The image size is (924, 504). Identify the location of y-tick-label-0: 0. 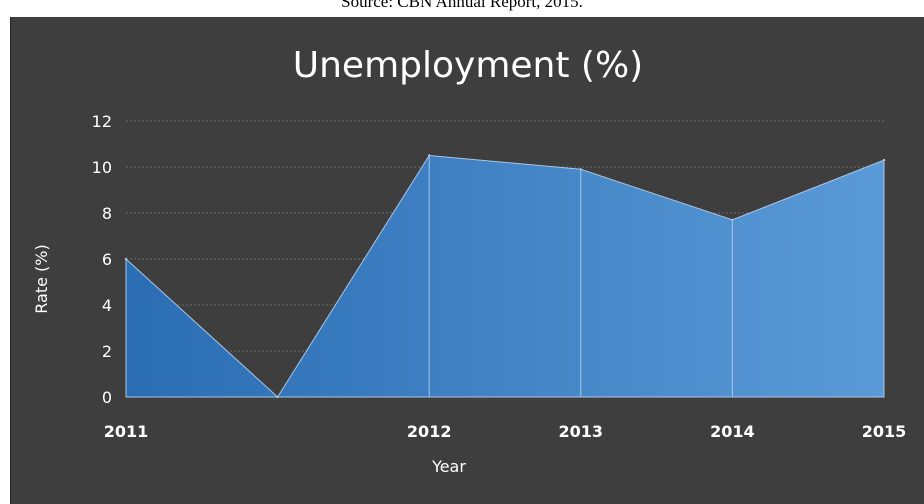
(107, 397).